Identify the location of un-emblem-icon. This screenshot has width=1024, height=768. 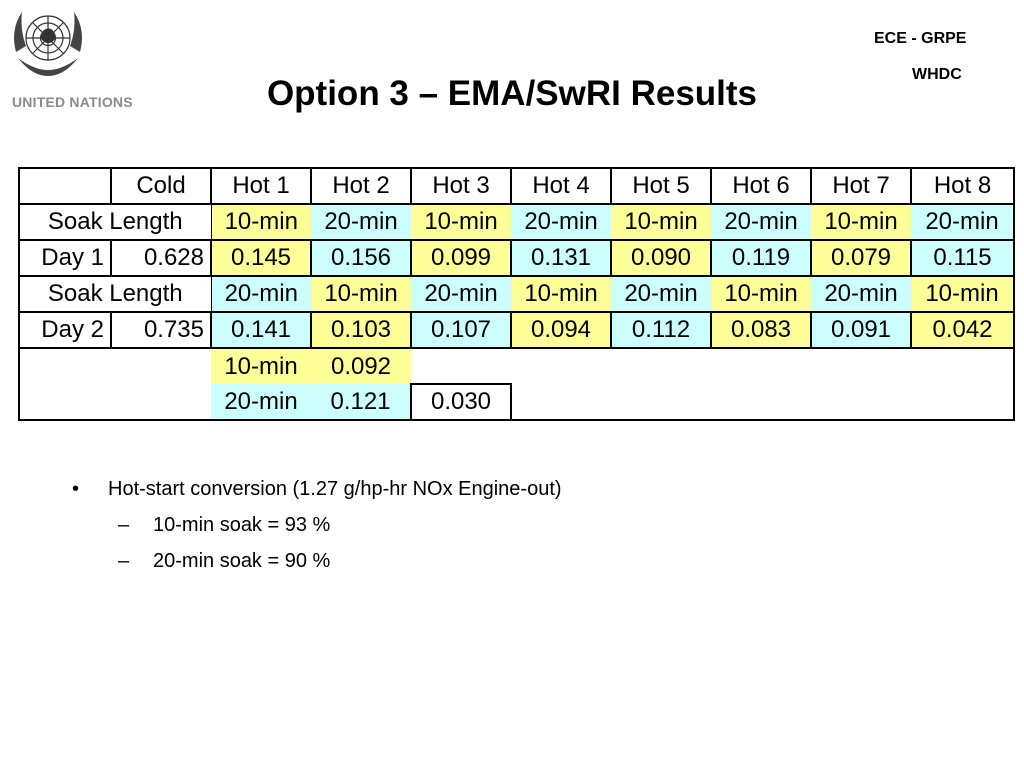
(48, 44).